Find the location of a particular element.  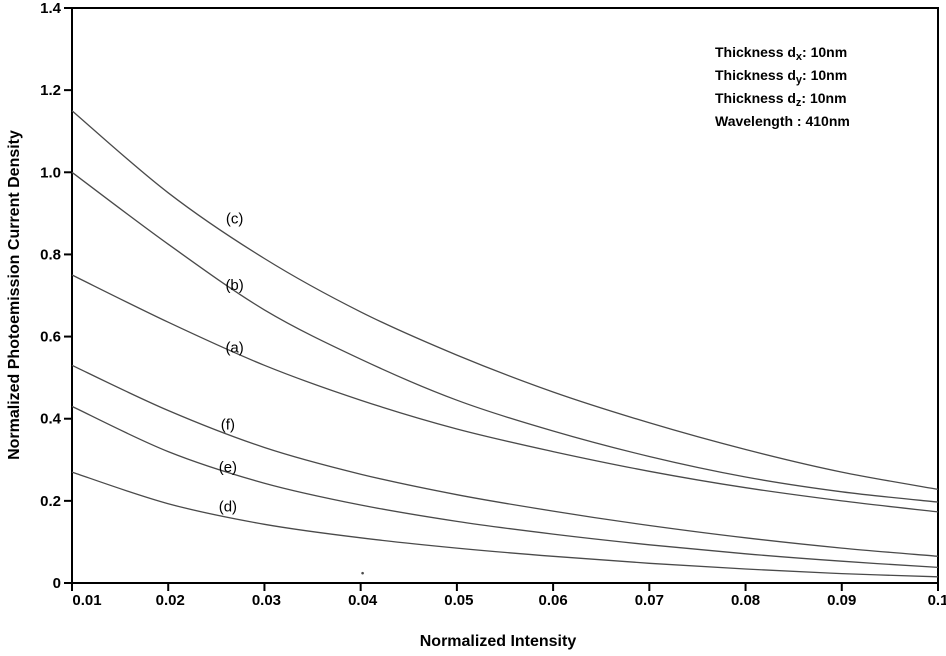

x-tick-label: 0.03 is located at coordinates (266, 600).